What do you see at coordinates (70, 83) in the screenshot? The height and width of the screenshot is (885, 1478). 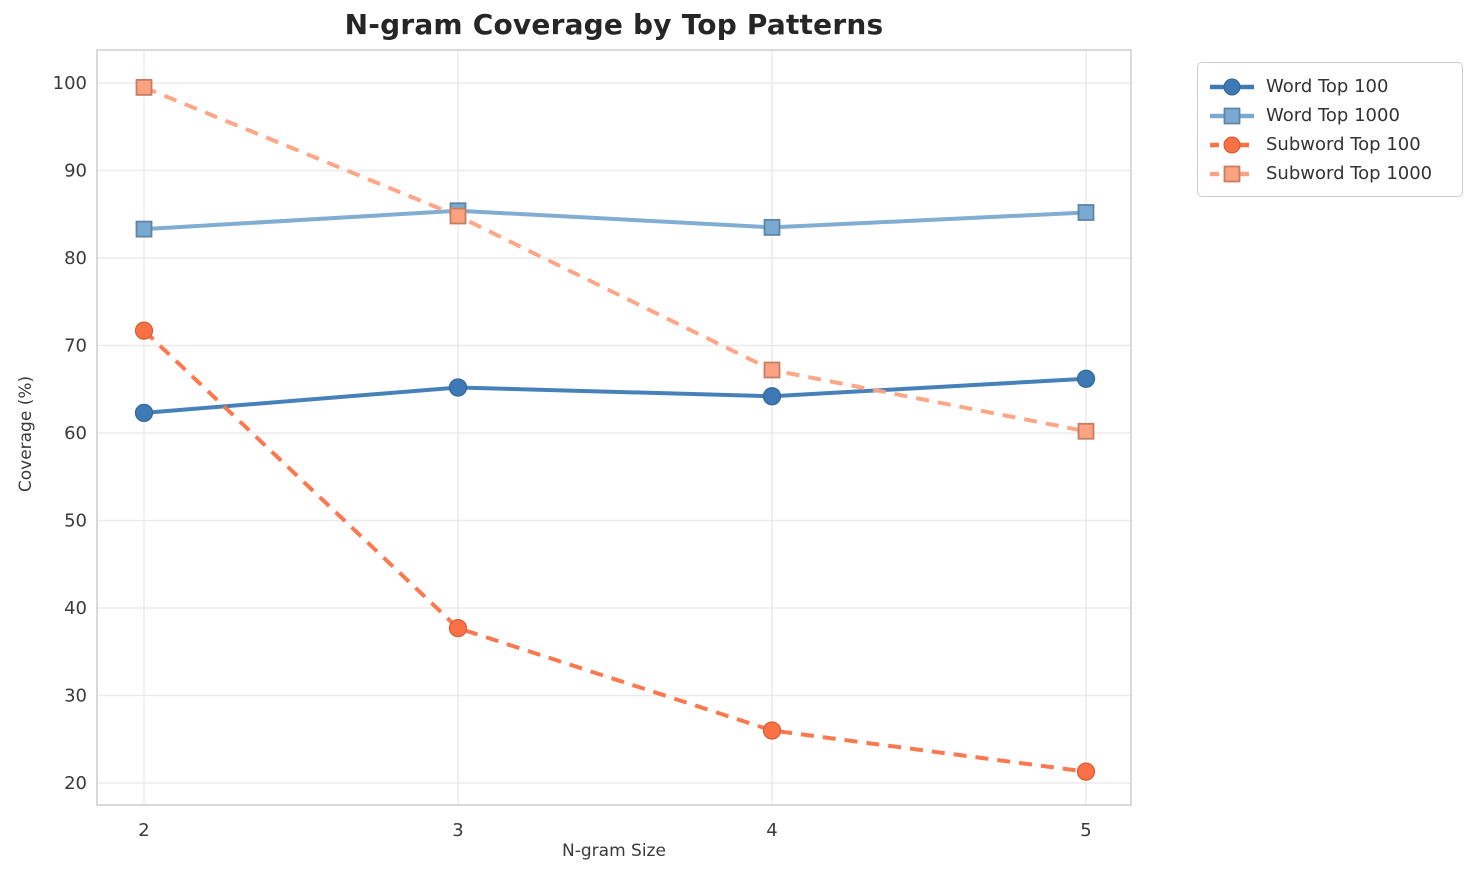 I see `y-tick-label: 100` at bounding box center [70, 83].